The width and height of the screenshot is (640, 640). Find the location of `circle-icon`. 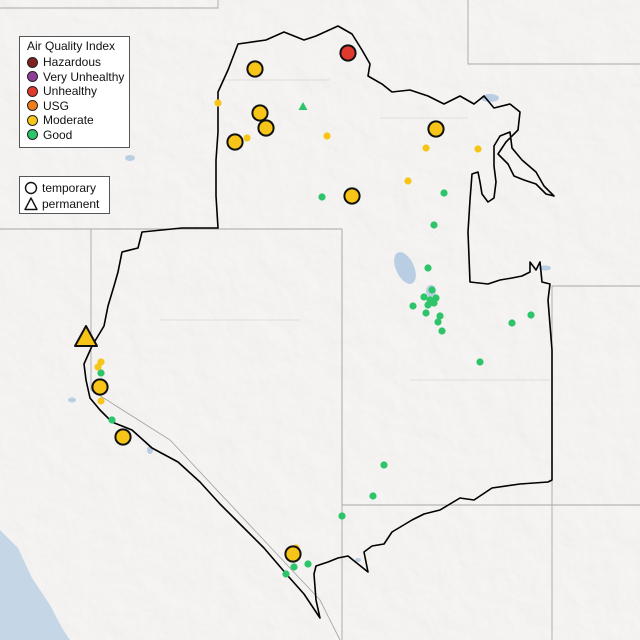

circle-icon is located at coordinates (31, 188).